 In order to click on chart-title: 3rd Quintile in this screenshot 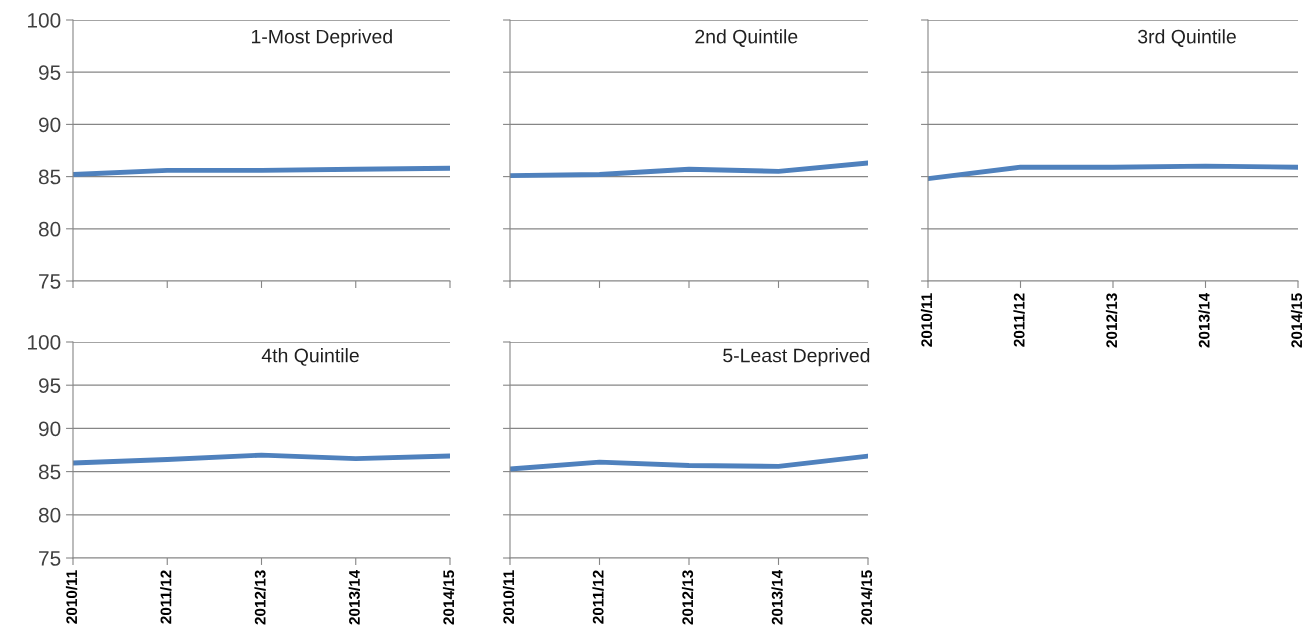, I will do `click(1187, 38)`.